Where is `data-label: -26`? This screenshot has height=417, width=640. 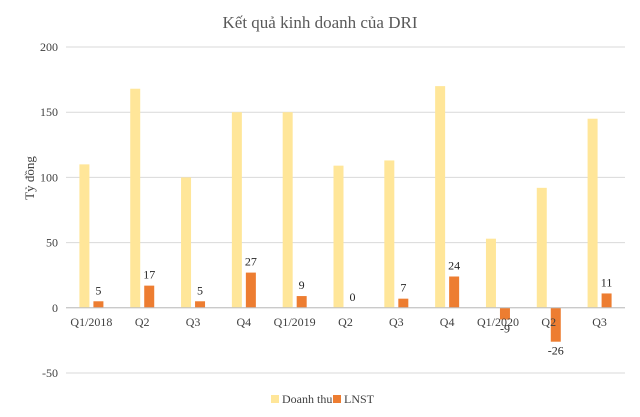
data-label: -26 is located at coordinates (556, 351).